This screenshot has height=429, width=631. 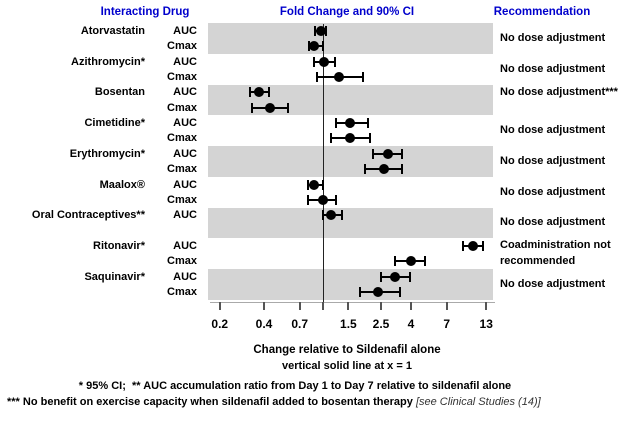 I want to click on column-header-fold-change: Fold Change and 90% CI, so click(x=347, y=12).